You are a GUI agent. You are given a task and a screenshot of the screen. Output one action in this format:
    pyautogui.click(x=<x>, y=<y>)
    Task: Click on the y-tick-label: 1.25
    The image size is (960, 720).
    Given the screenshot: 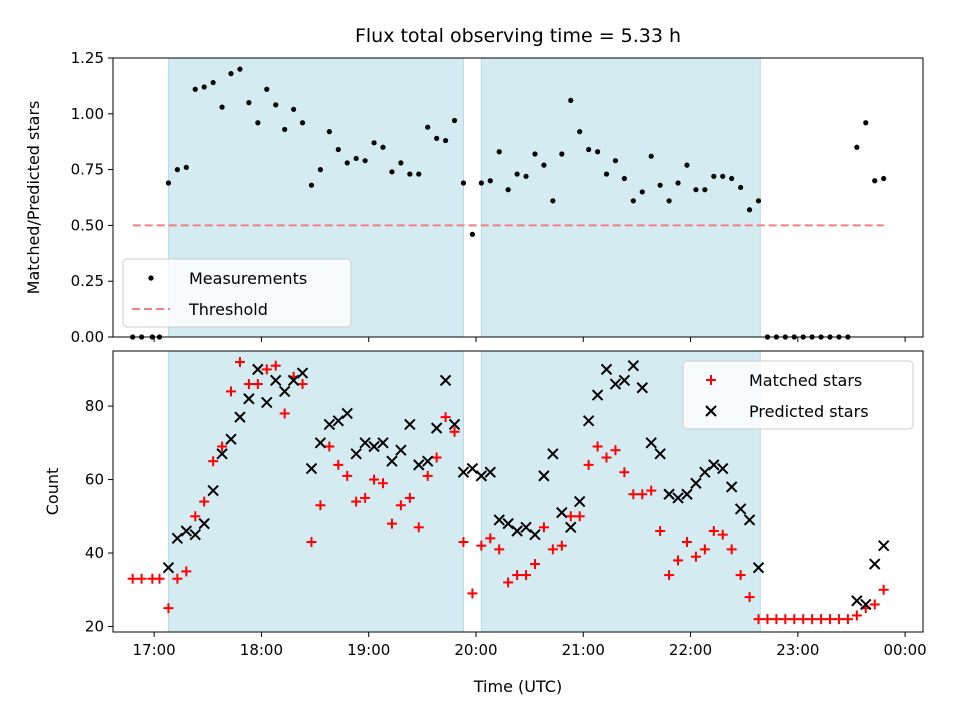 What is the action you would take?
    pyautogui.click(x=87, y=58)
    